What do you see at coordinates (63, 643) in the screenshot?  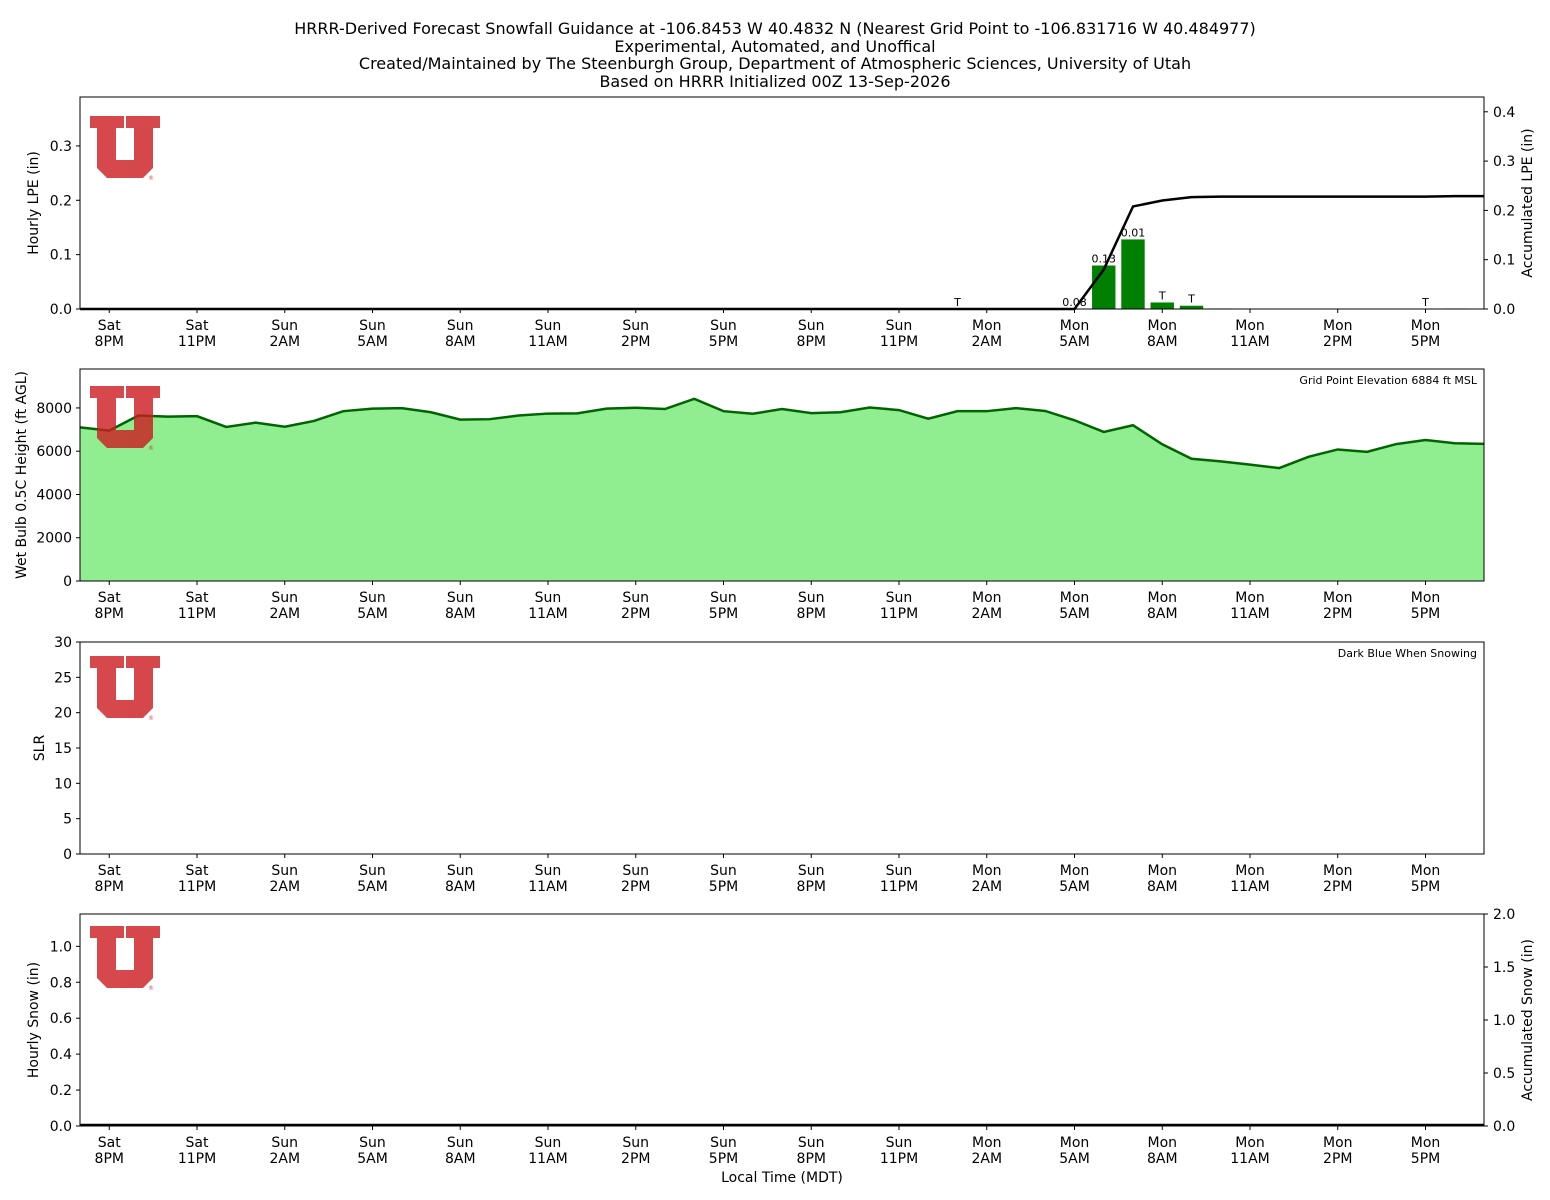 I see `y-tick-label: 30` at bounding box center [63, 643].